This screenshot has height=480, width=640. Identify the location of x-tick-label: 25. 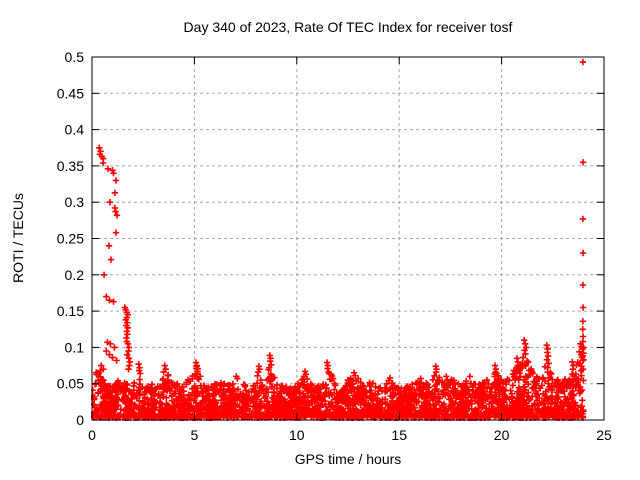
(604, 435).